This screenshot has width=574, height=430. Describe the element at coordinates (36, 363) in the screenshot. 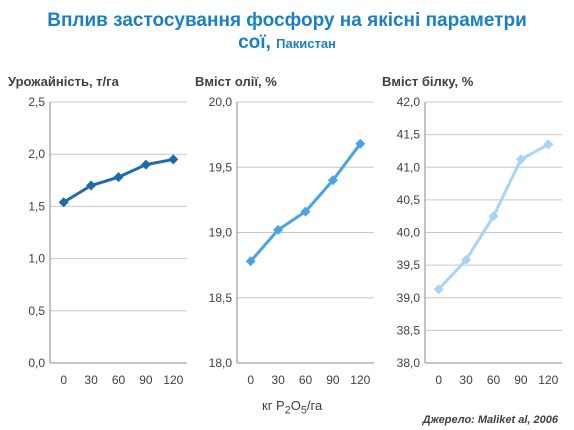

I see `y-tick-label: 0,0` at that location.